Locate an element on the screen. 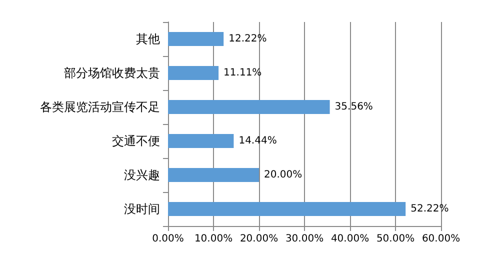  x-tick-label: 20.00% is located at coordinates (259, 239).